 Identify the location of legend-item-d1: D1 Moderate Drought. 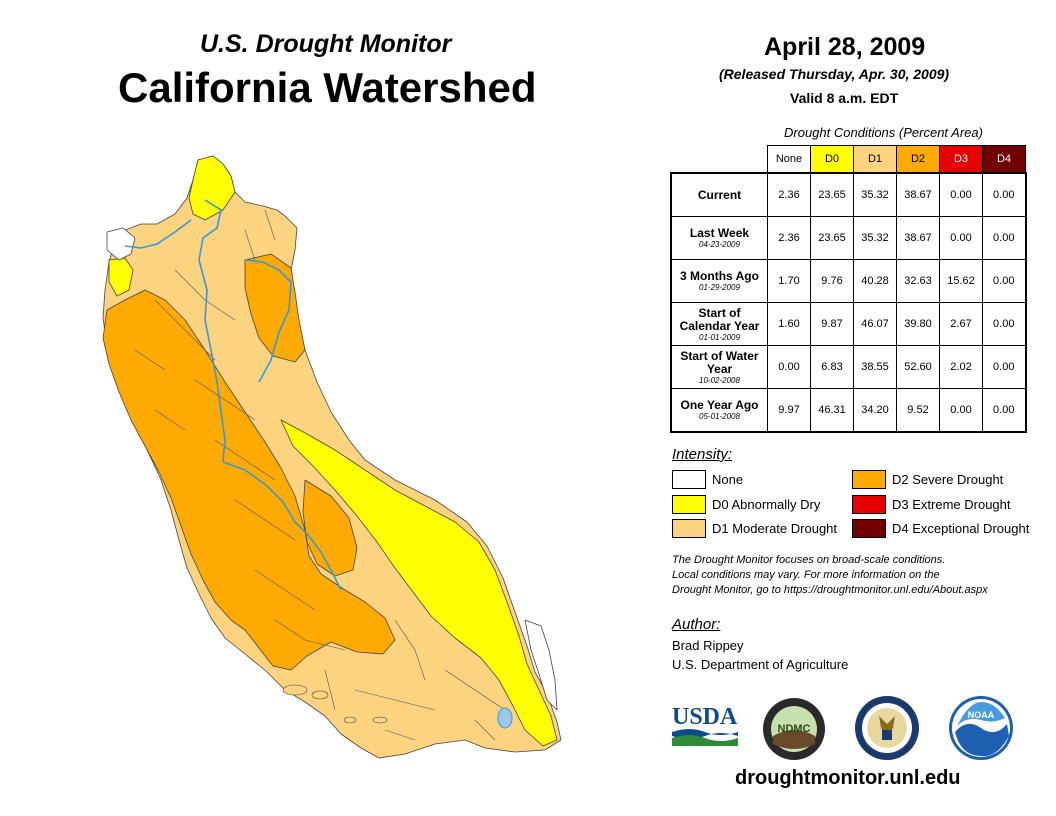
(754, 528).